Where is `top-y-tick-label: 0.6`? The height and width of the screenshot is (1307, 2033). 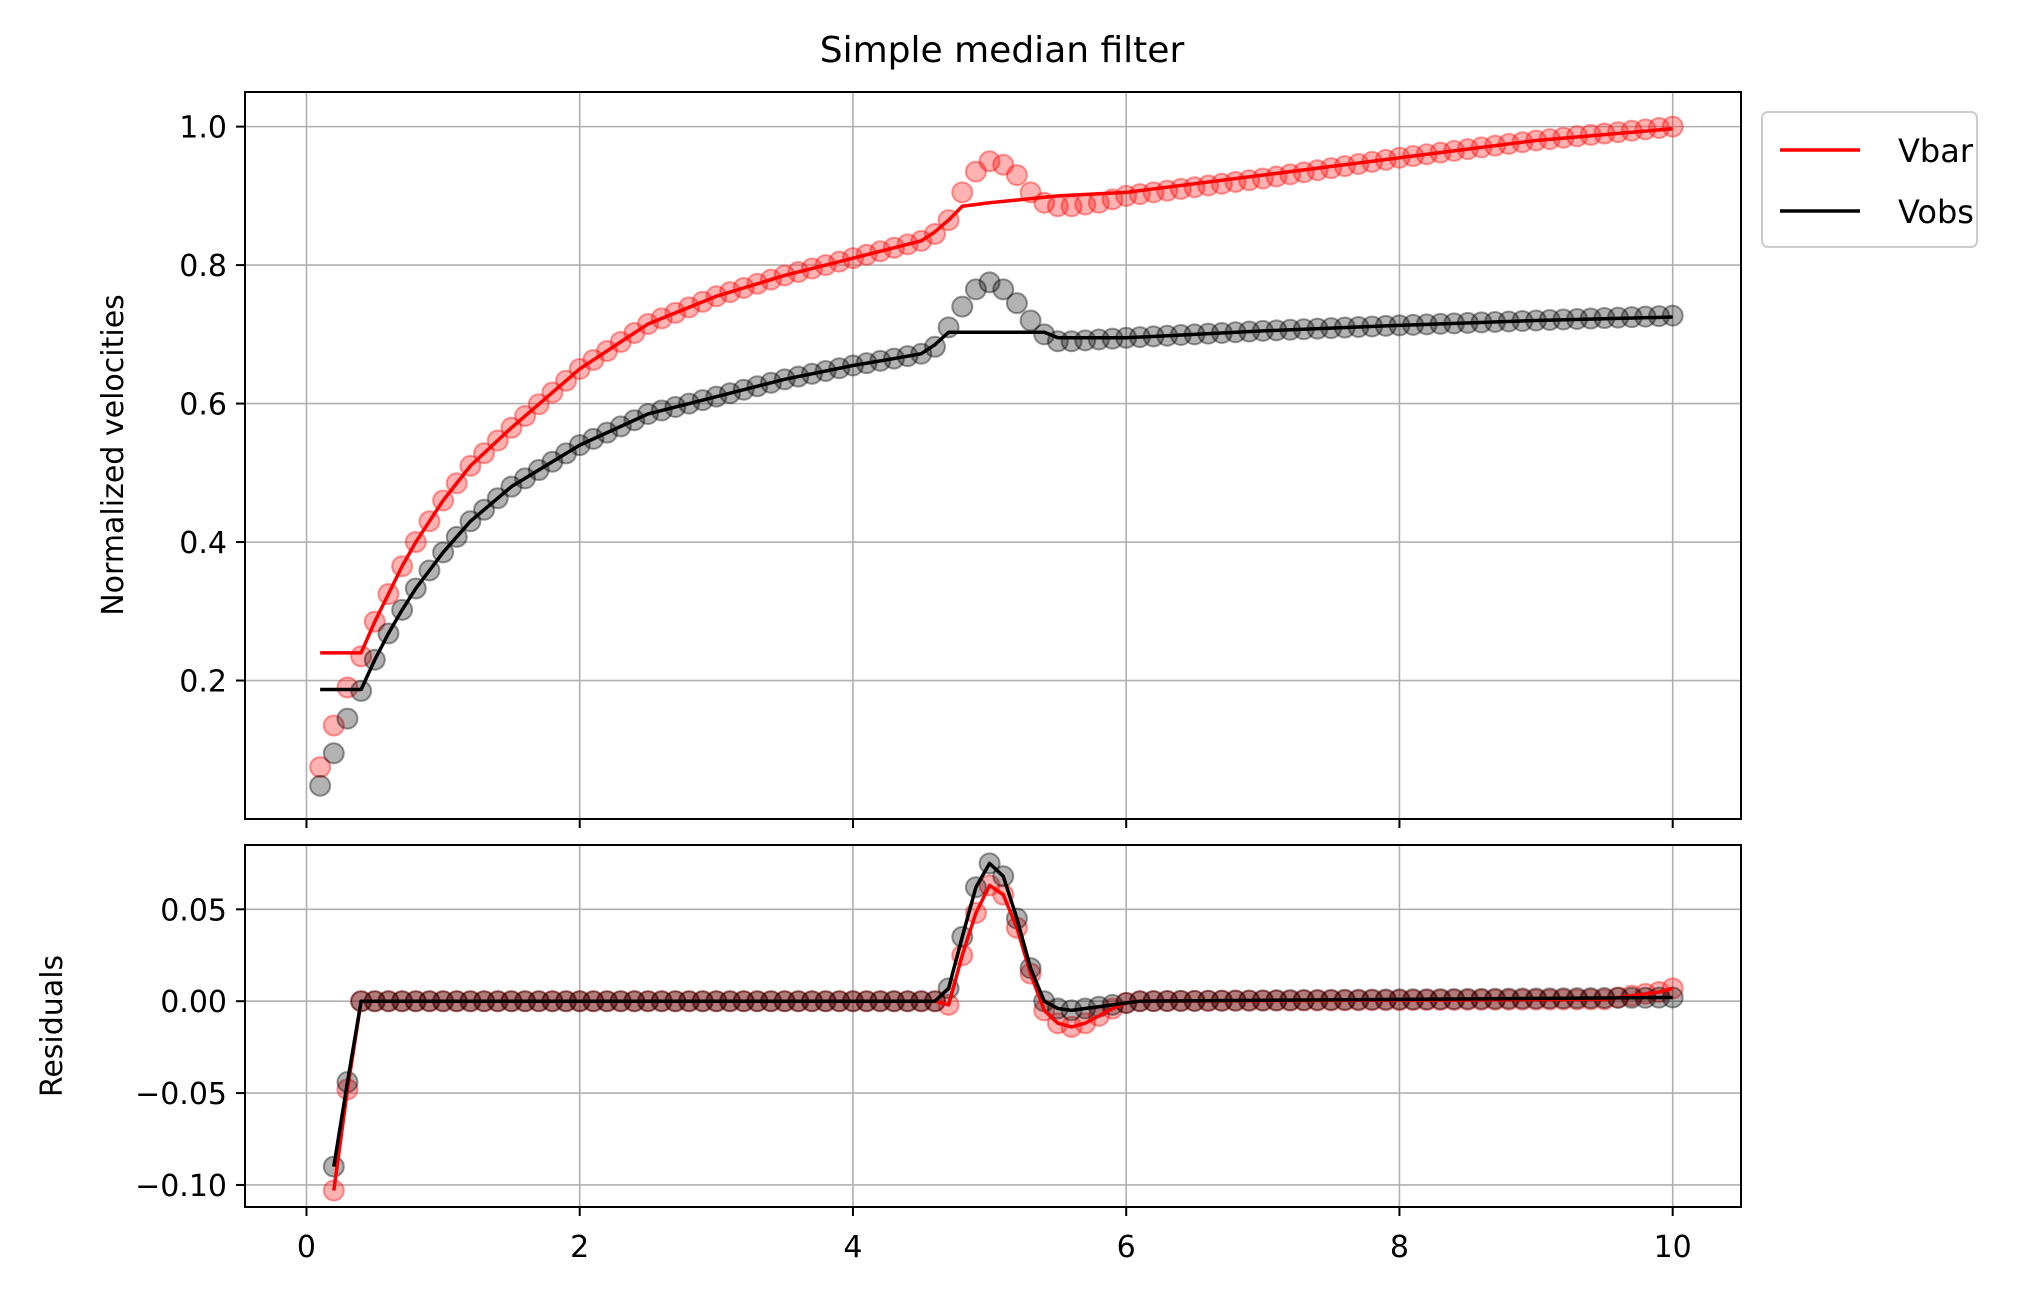 top-y-tick-label: 0.6 is located at coordinates (203, 405).